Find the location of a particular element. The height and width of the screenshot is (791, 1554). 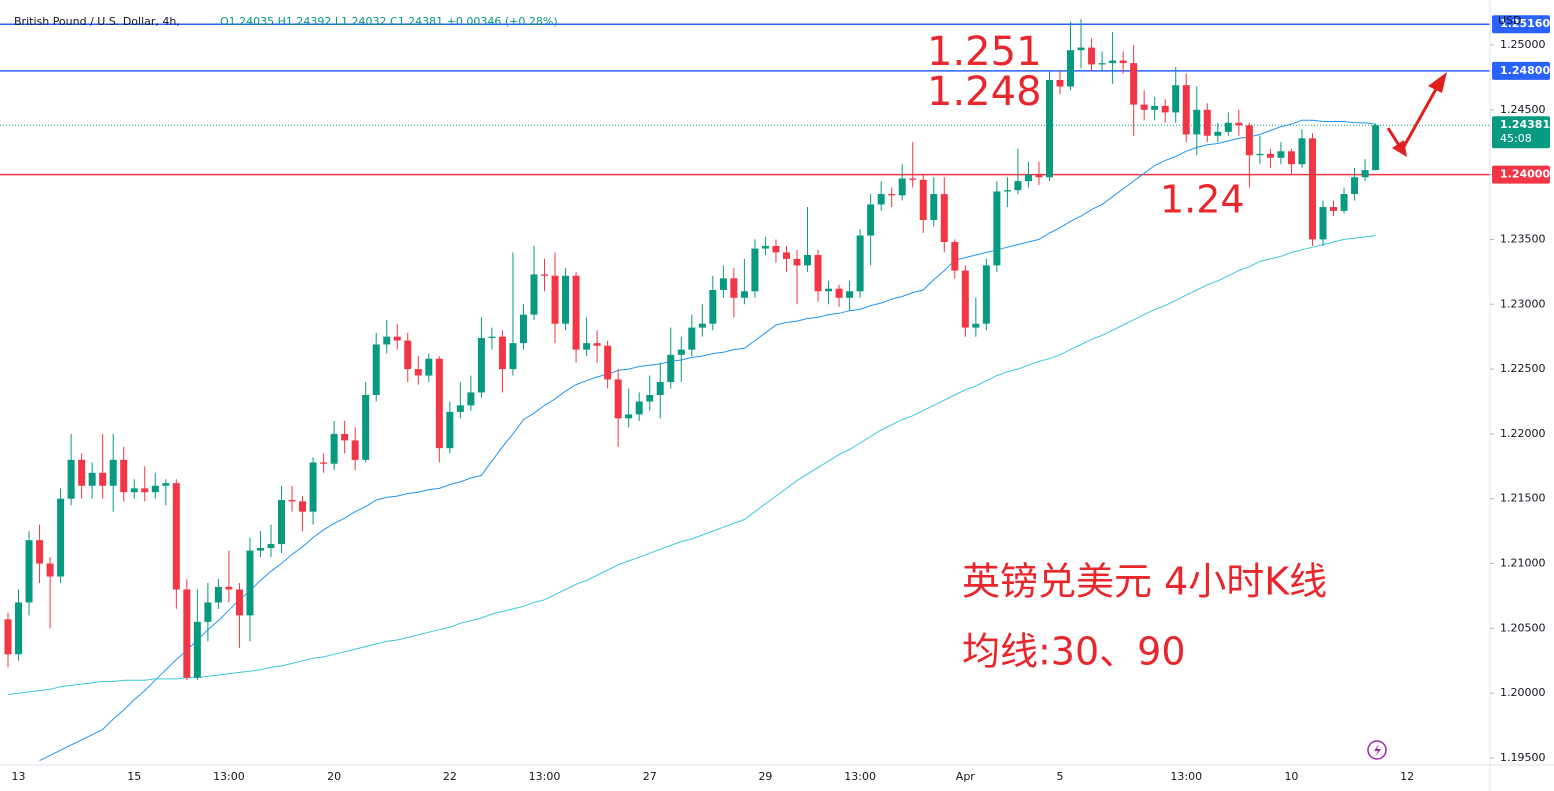

y-tick-label: 1.23500 is located at coordinates (1523, 238).